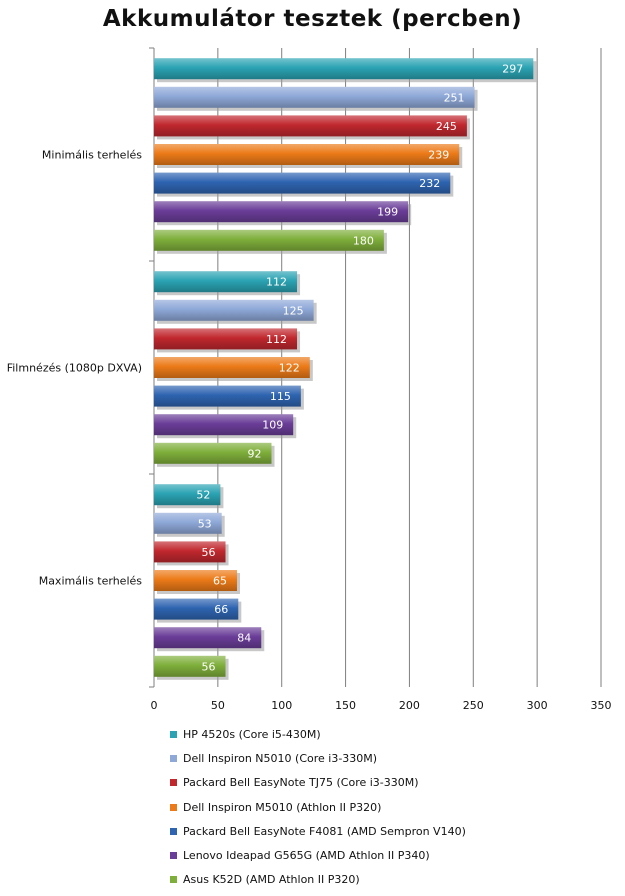 This screenshot has width=625, height=896. I want to click on data-label: 53, so click(205, 523).